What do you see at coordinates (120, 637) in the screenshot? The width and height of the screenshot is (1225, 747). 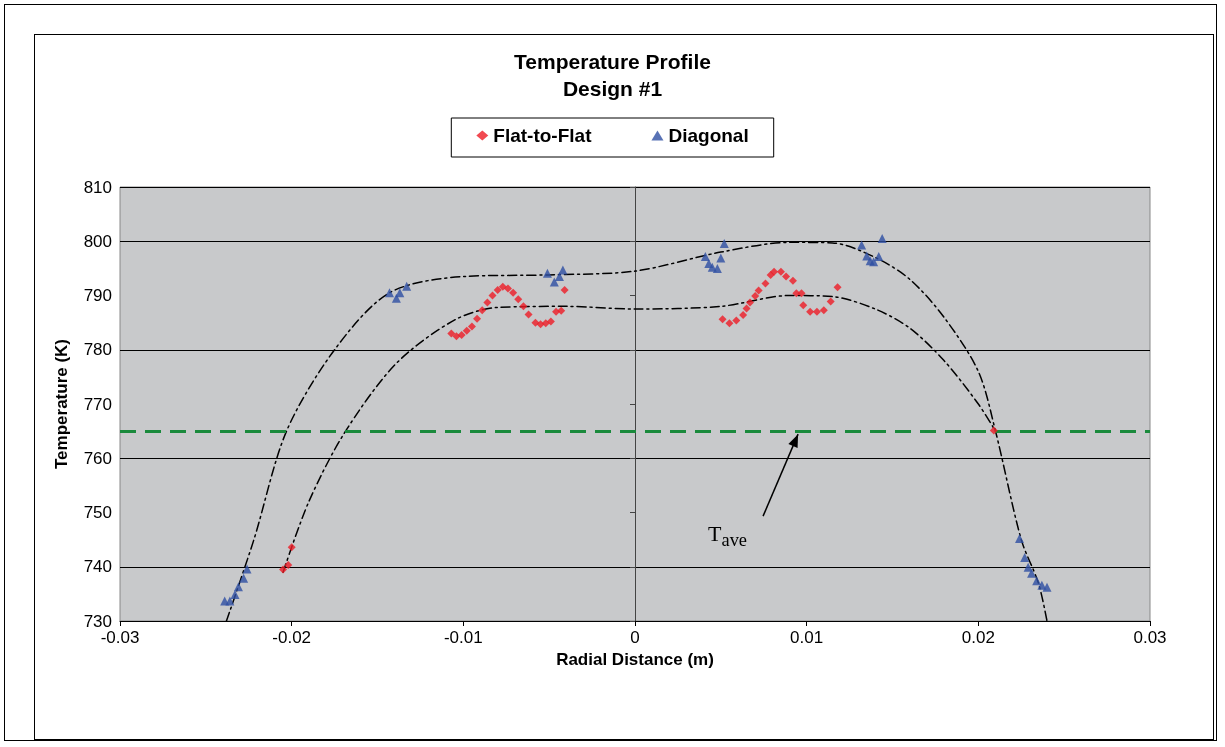 I see `x-tick-label: -0.03` at bounding box center [120, 637].